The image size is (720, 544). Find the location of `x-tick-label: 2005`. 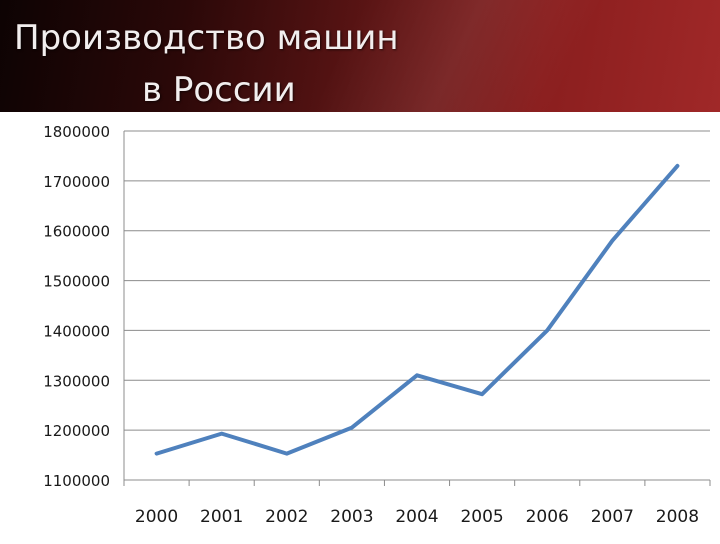

x-tick-label: 2005 is located at coordinates (481, 517).